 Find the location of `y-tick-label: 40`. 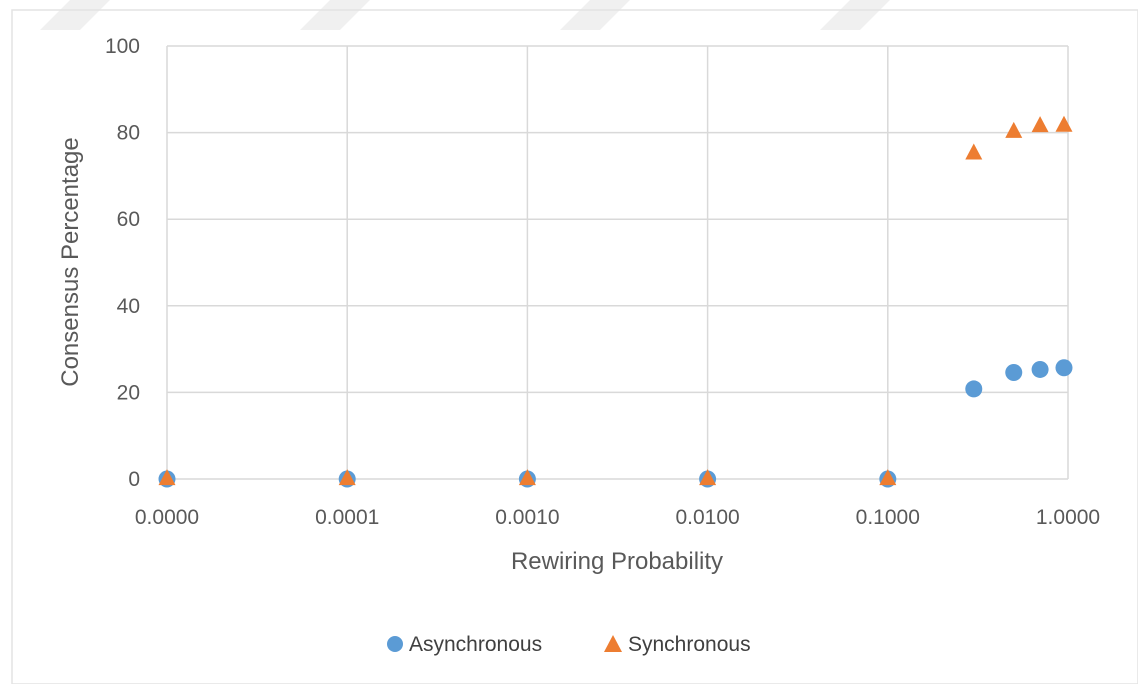

y-tick-label: 40 is located at coordinates (128, 306).